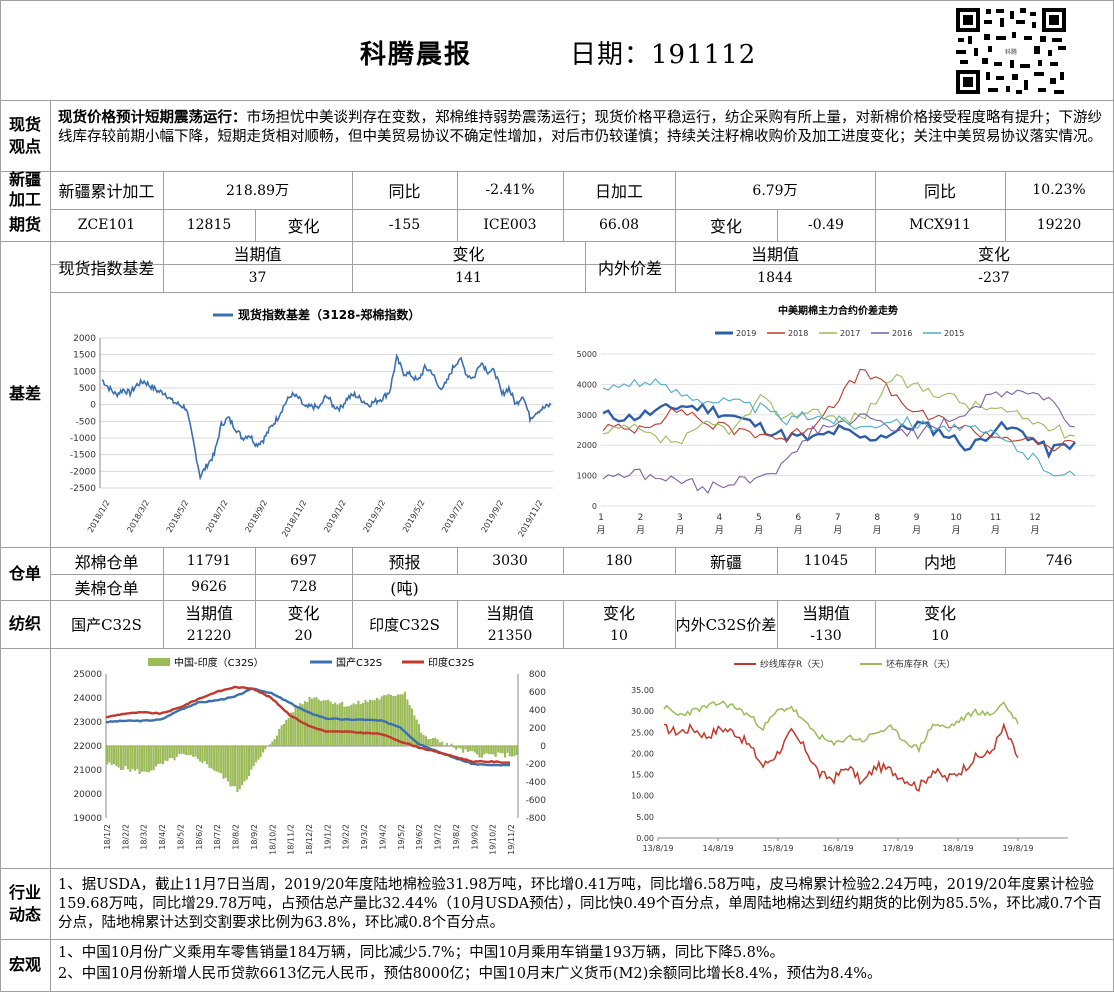 The image size is (1114, 992). I want to click on section-spot-view: 现货 观点, so click(24, 135).